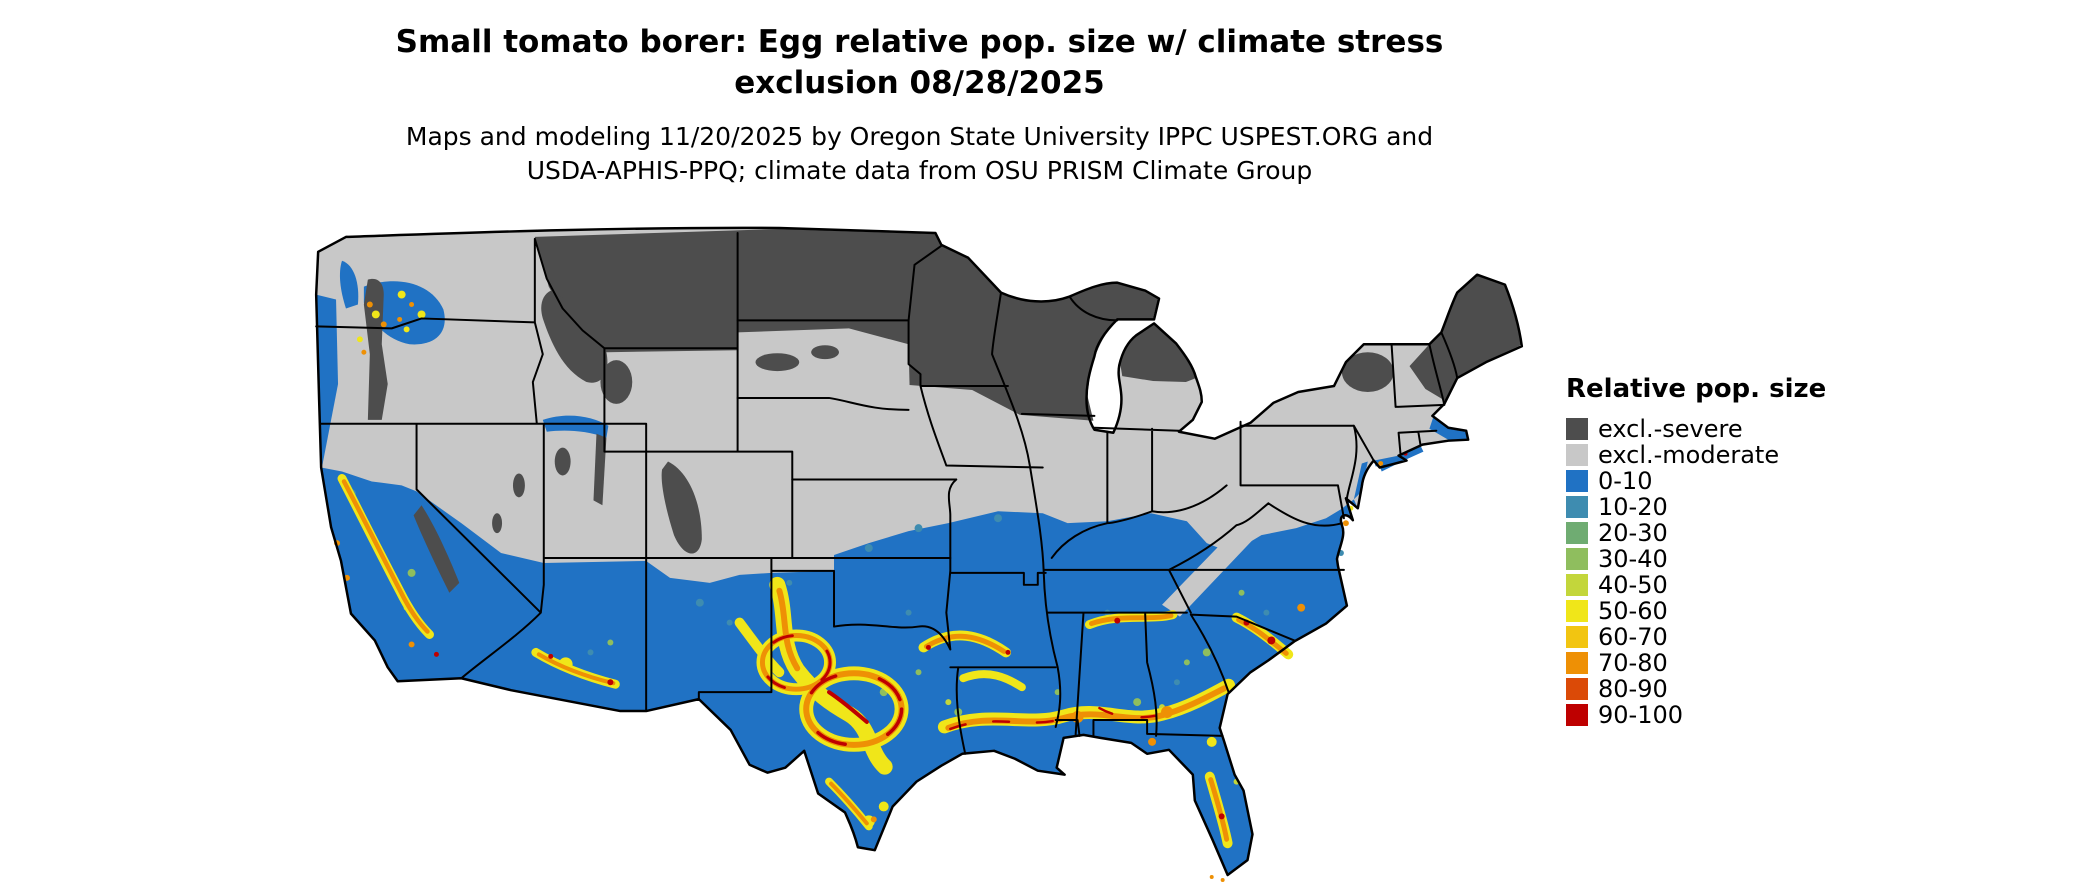 The image size is (2100, 892). Describe the element at coordinates (1633, 689) in the screenshot. I see `legend-label: 80-90` at that location.